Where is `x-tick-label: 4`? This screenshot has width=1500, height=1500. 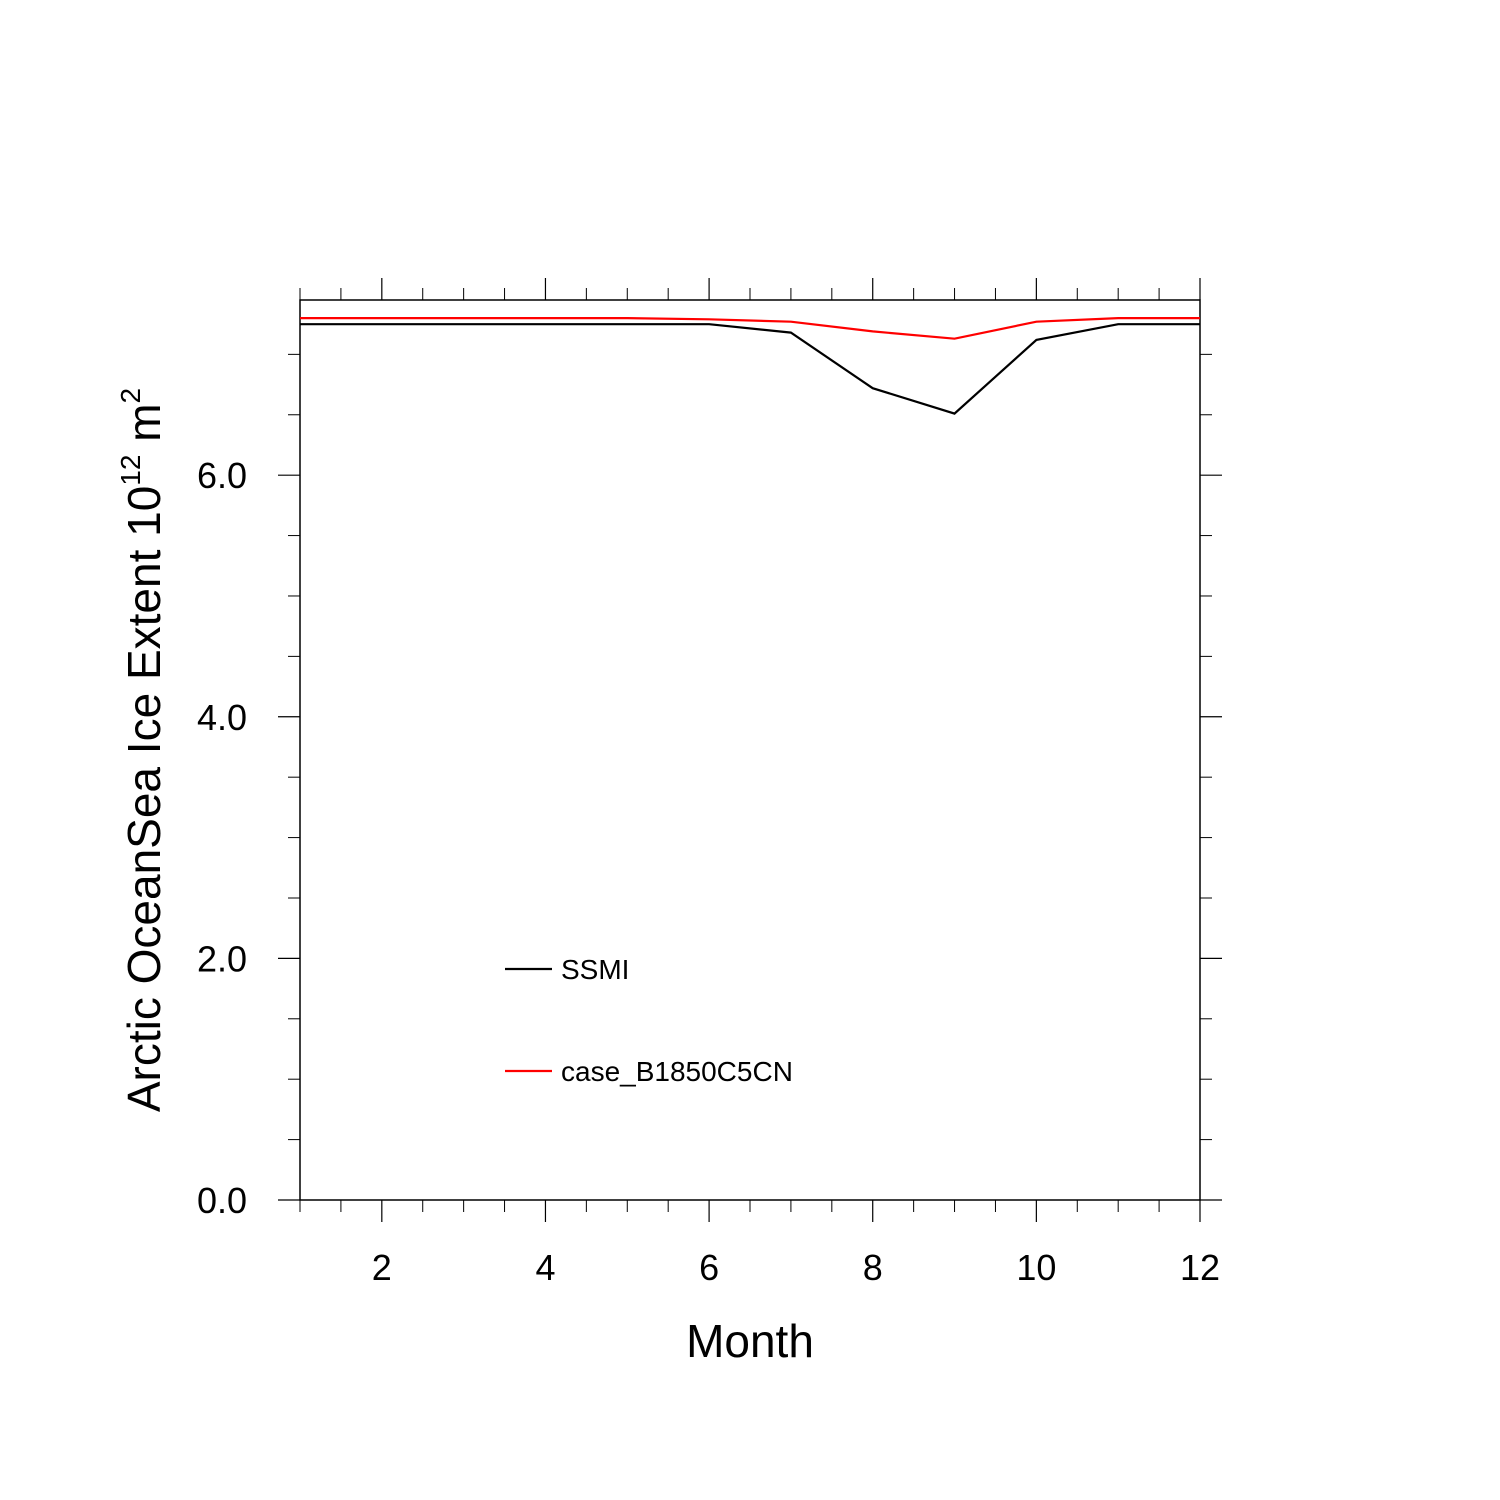
x-tick-label: 4 is located at coordinates (545, 1267).